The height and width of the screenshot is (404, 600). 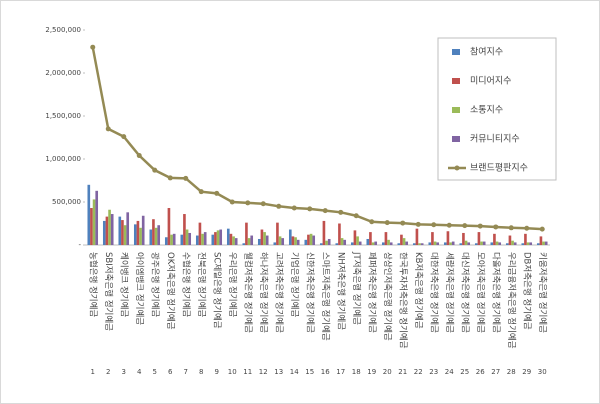 What do you see at coordinates (63, 73) in the screenshot?
I see `y-tick-label: 2,000,000` at bounding box center [63, 73].